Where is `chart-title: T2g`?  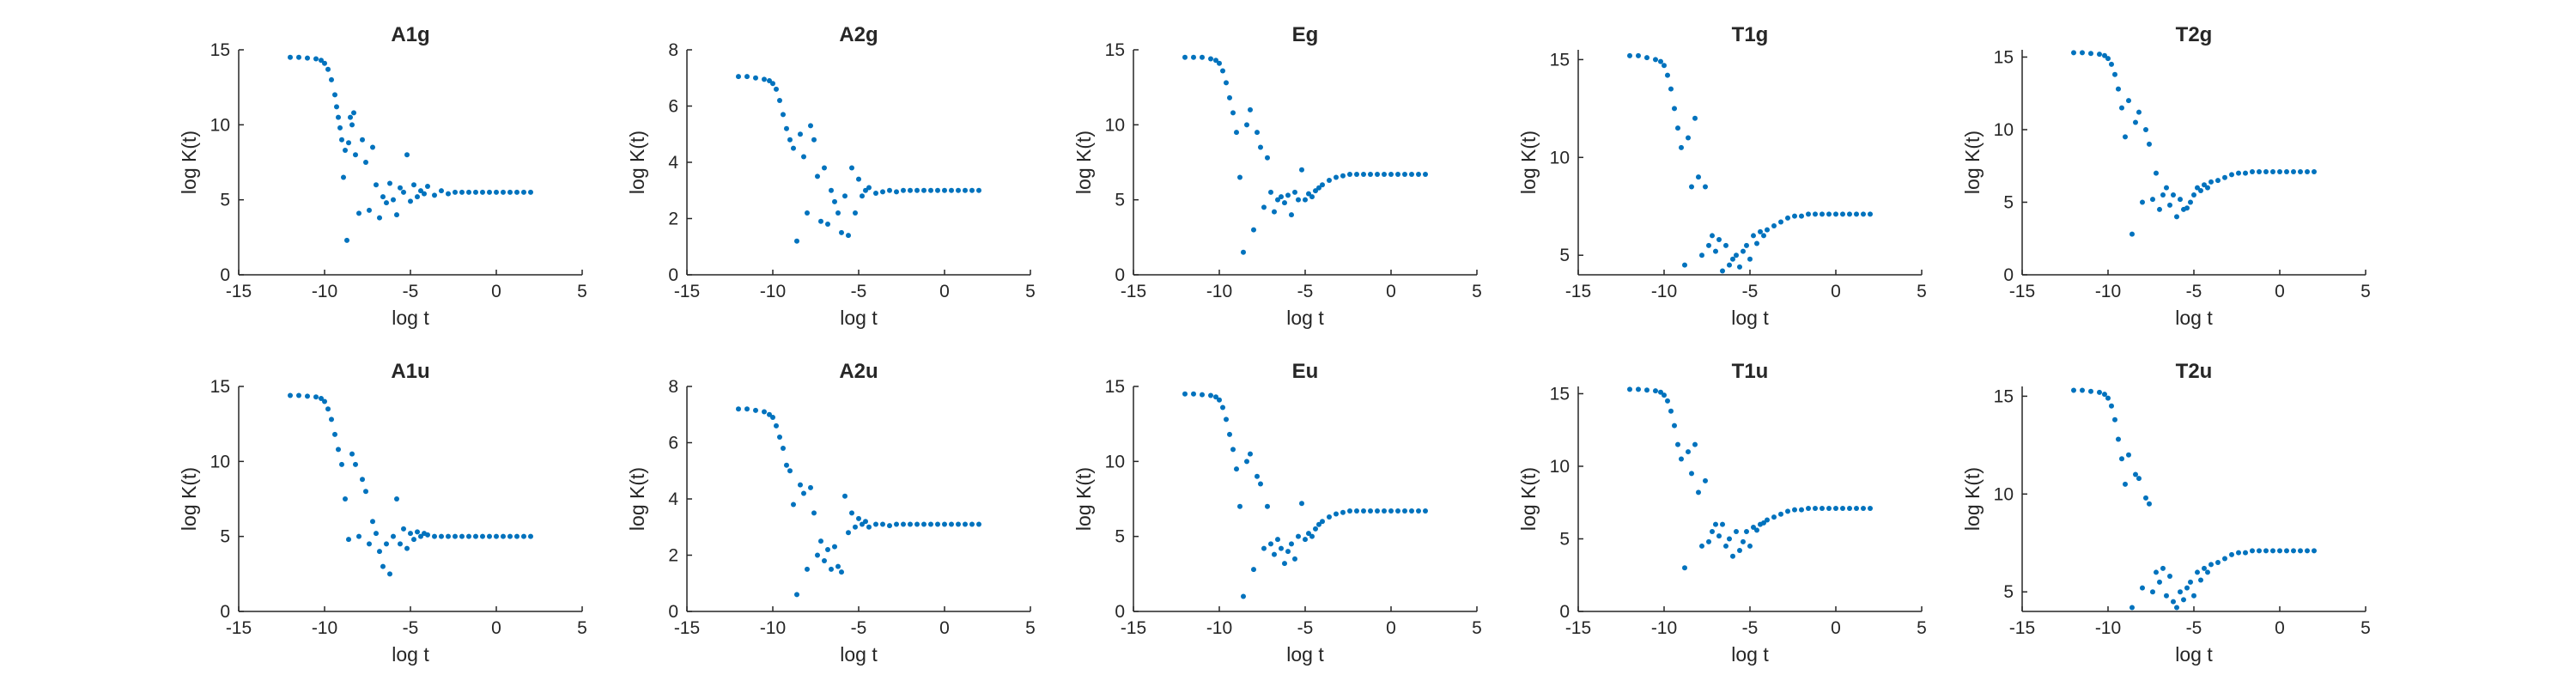
chart-title: T2g is located at coordinates (2194, 34).